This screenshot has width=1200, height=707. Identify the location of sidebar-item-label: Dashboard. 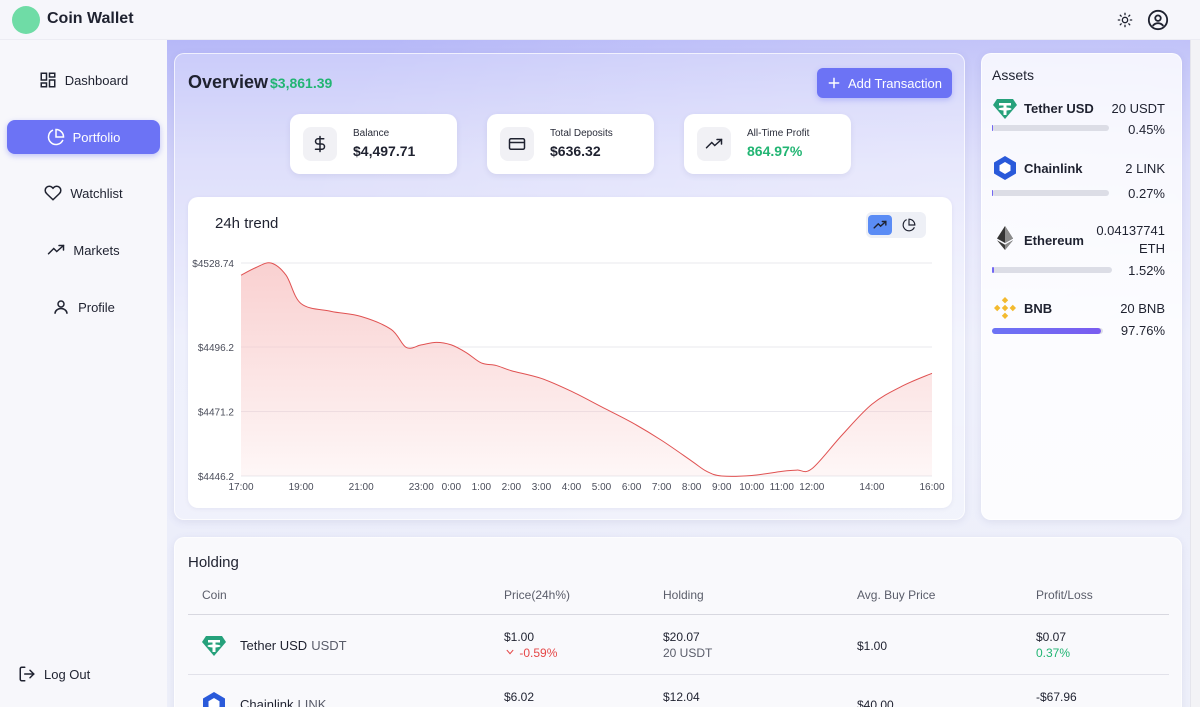
(96, 80).